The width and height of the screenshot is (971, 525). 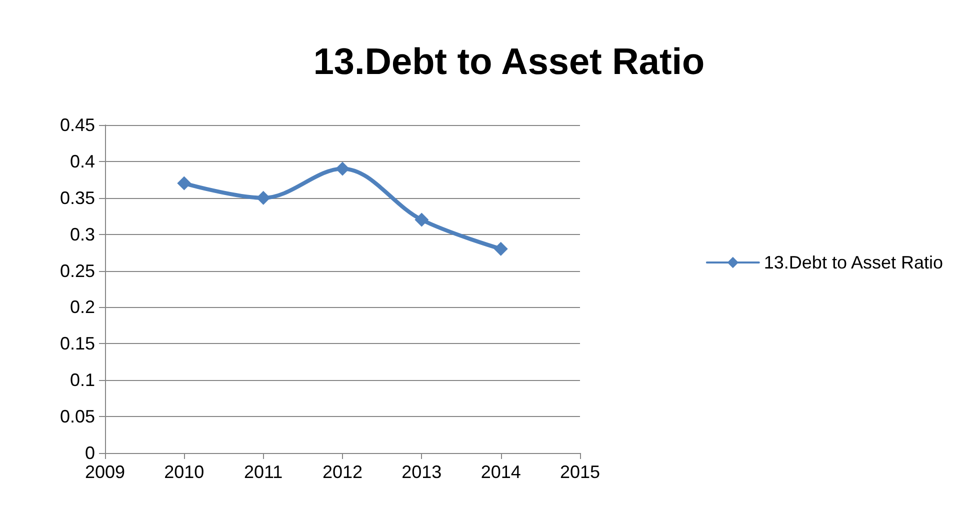 What do you see at coordinates (77, 125) in the screenshot?
I see `y-tick-label: 0.45` at bounding box center [77, 125].